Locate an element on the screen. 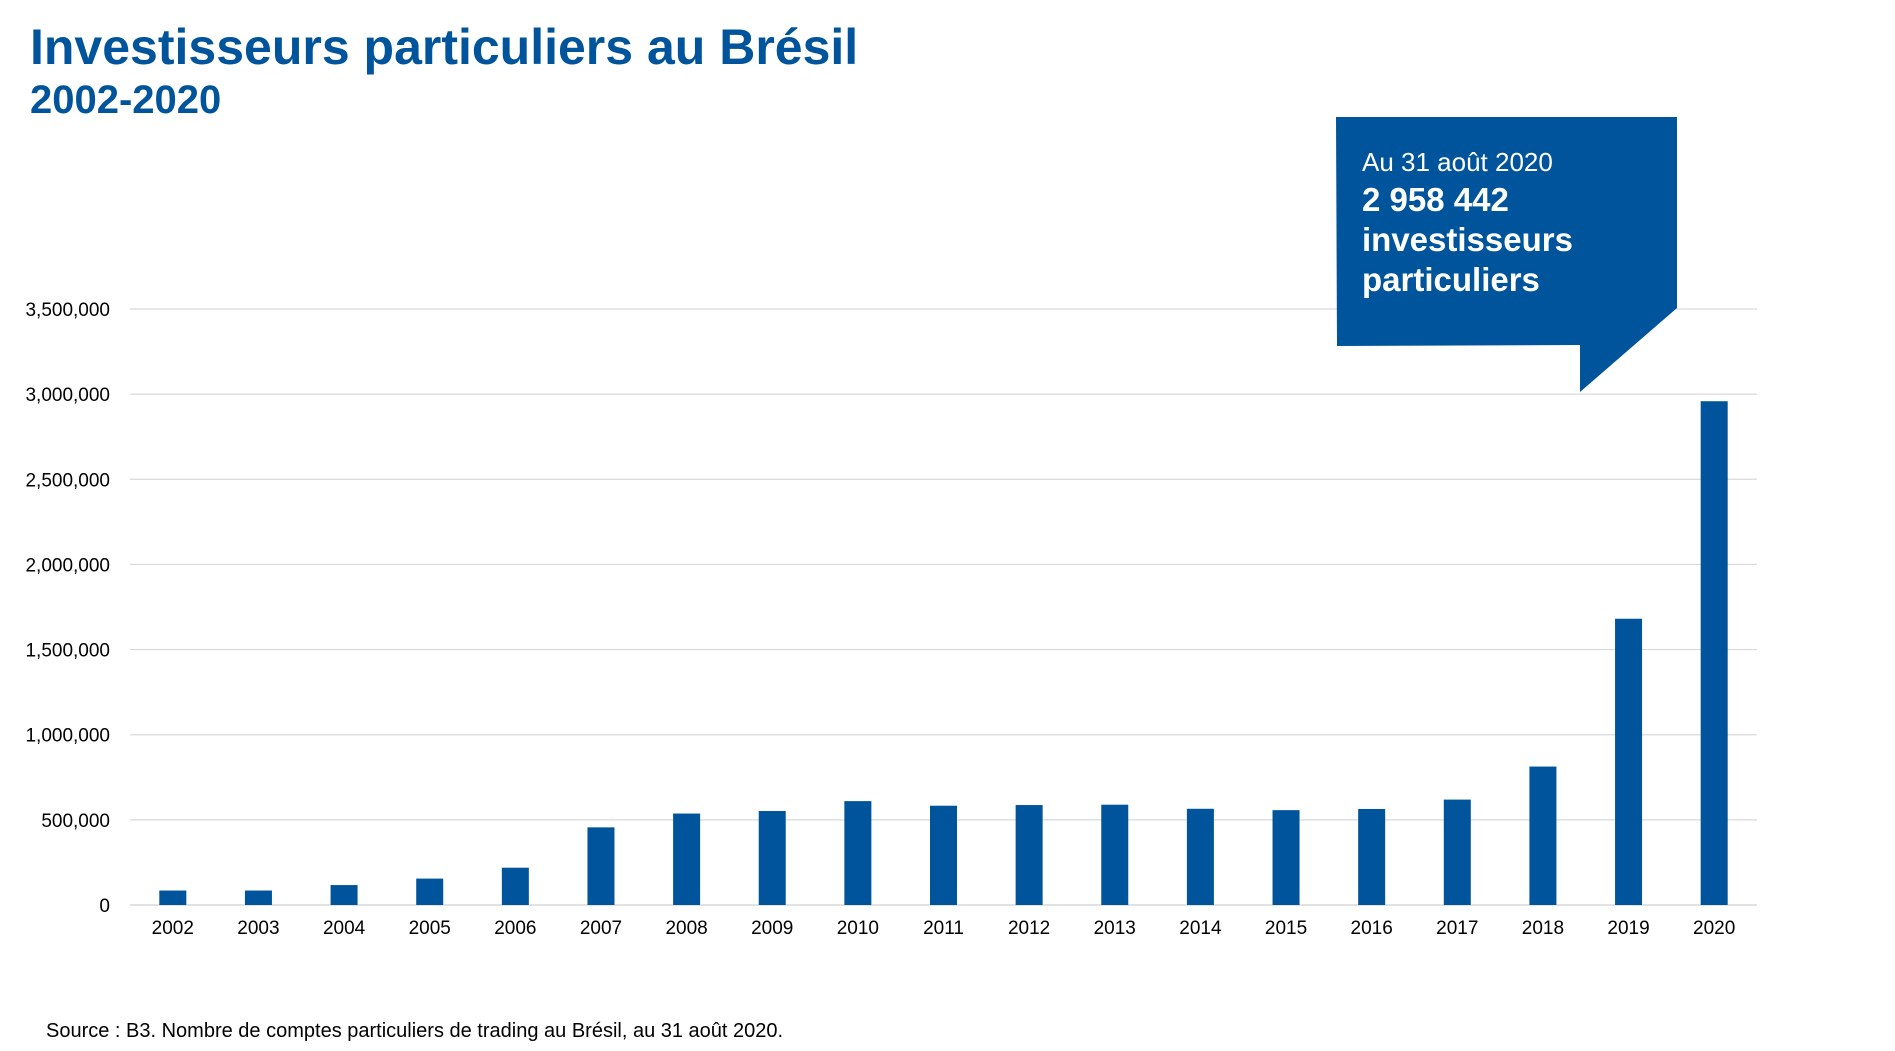 This screenshot has width=1895, height=1051. bar-2012 is located at coordinates (1029, 855).